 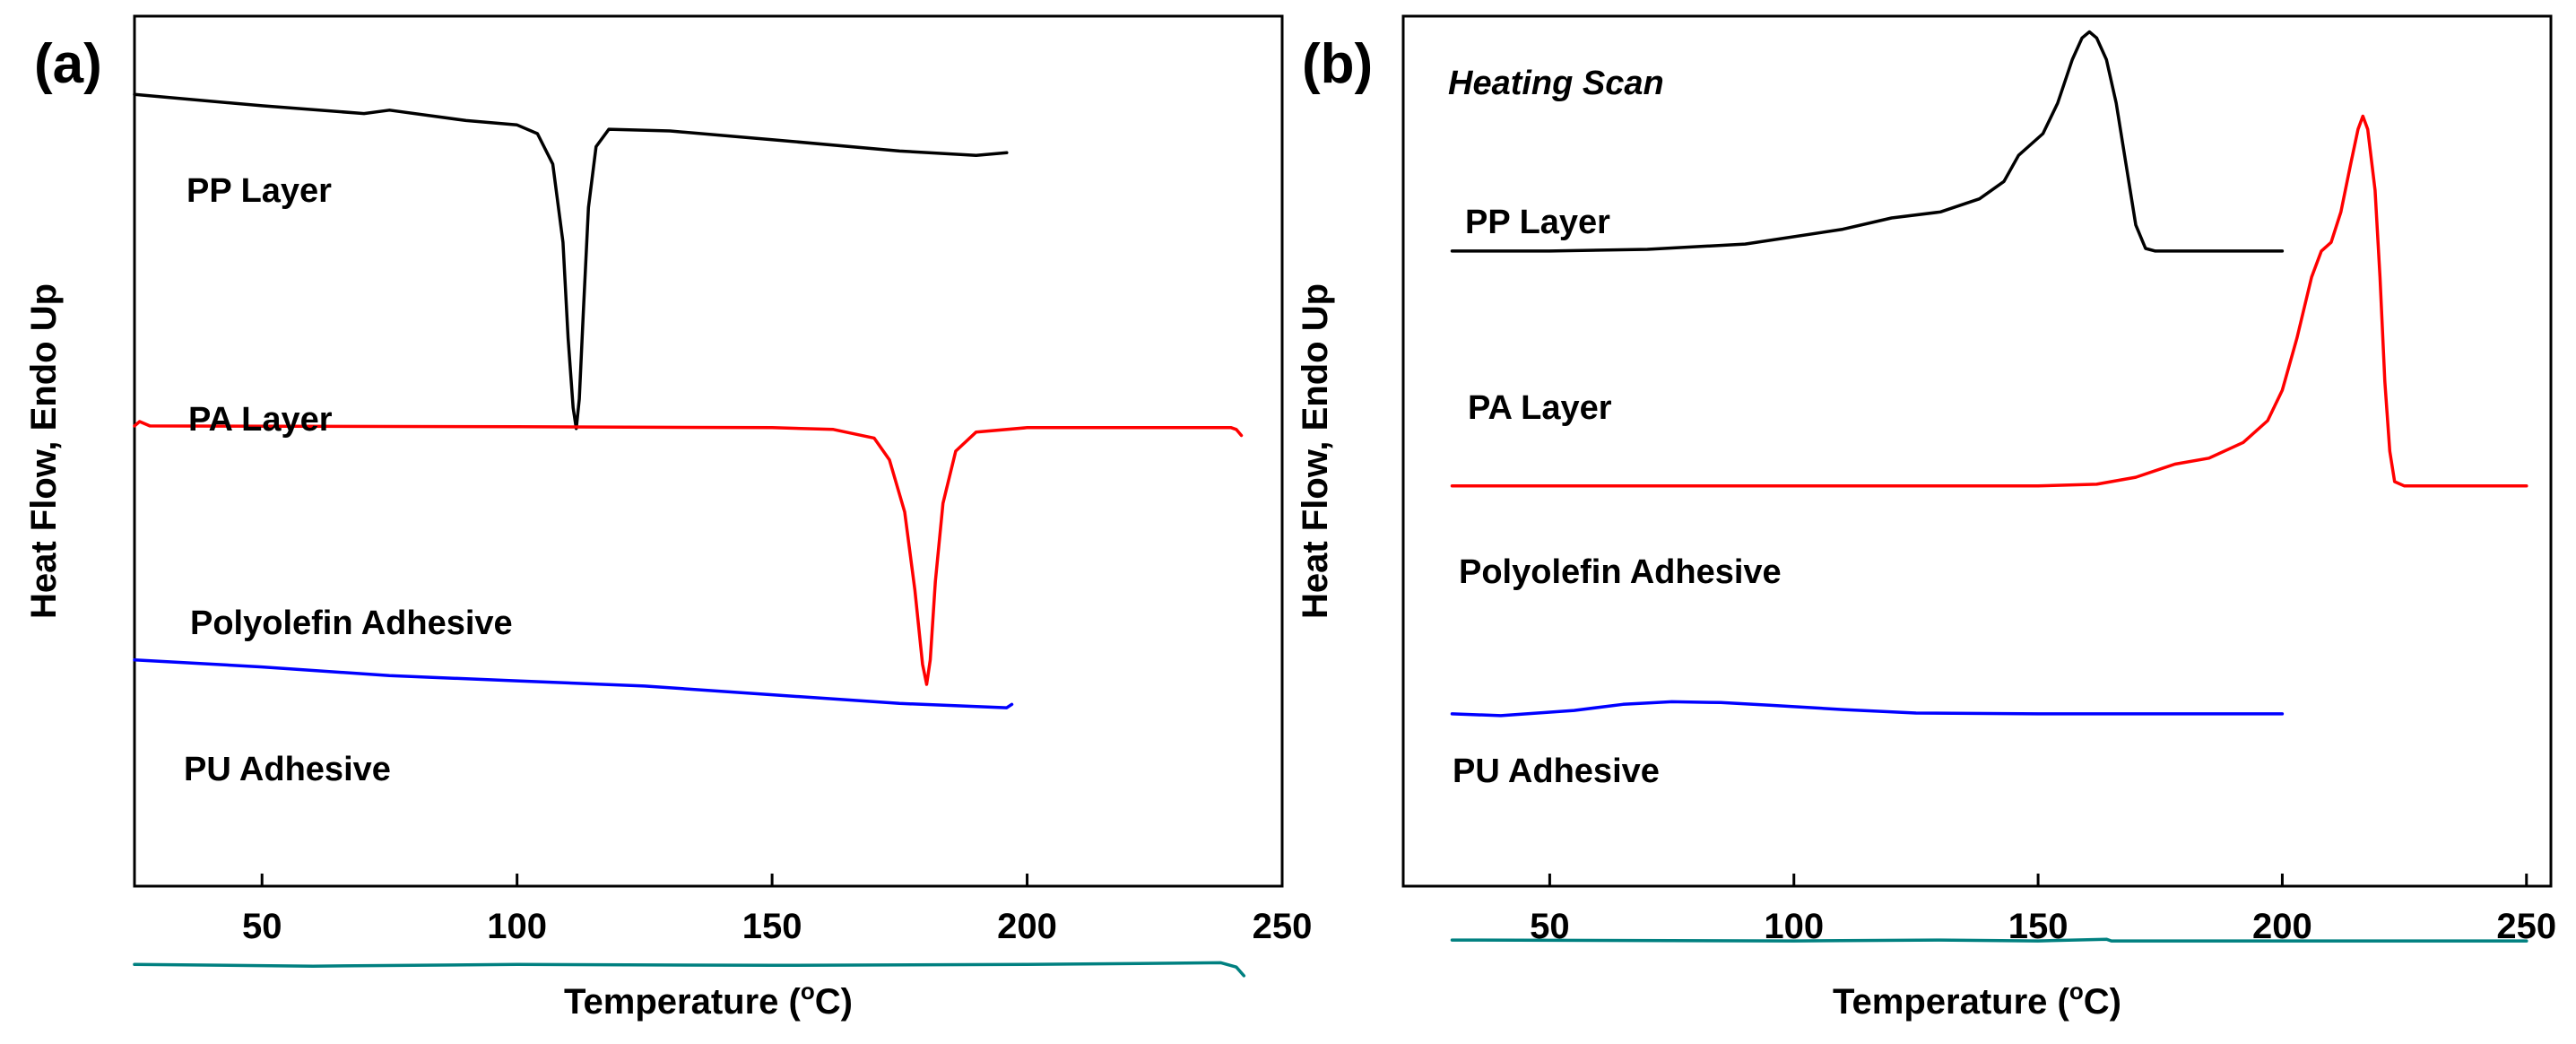 I want to click on panel-a-label: (a), so click(x=68, y=64).